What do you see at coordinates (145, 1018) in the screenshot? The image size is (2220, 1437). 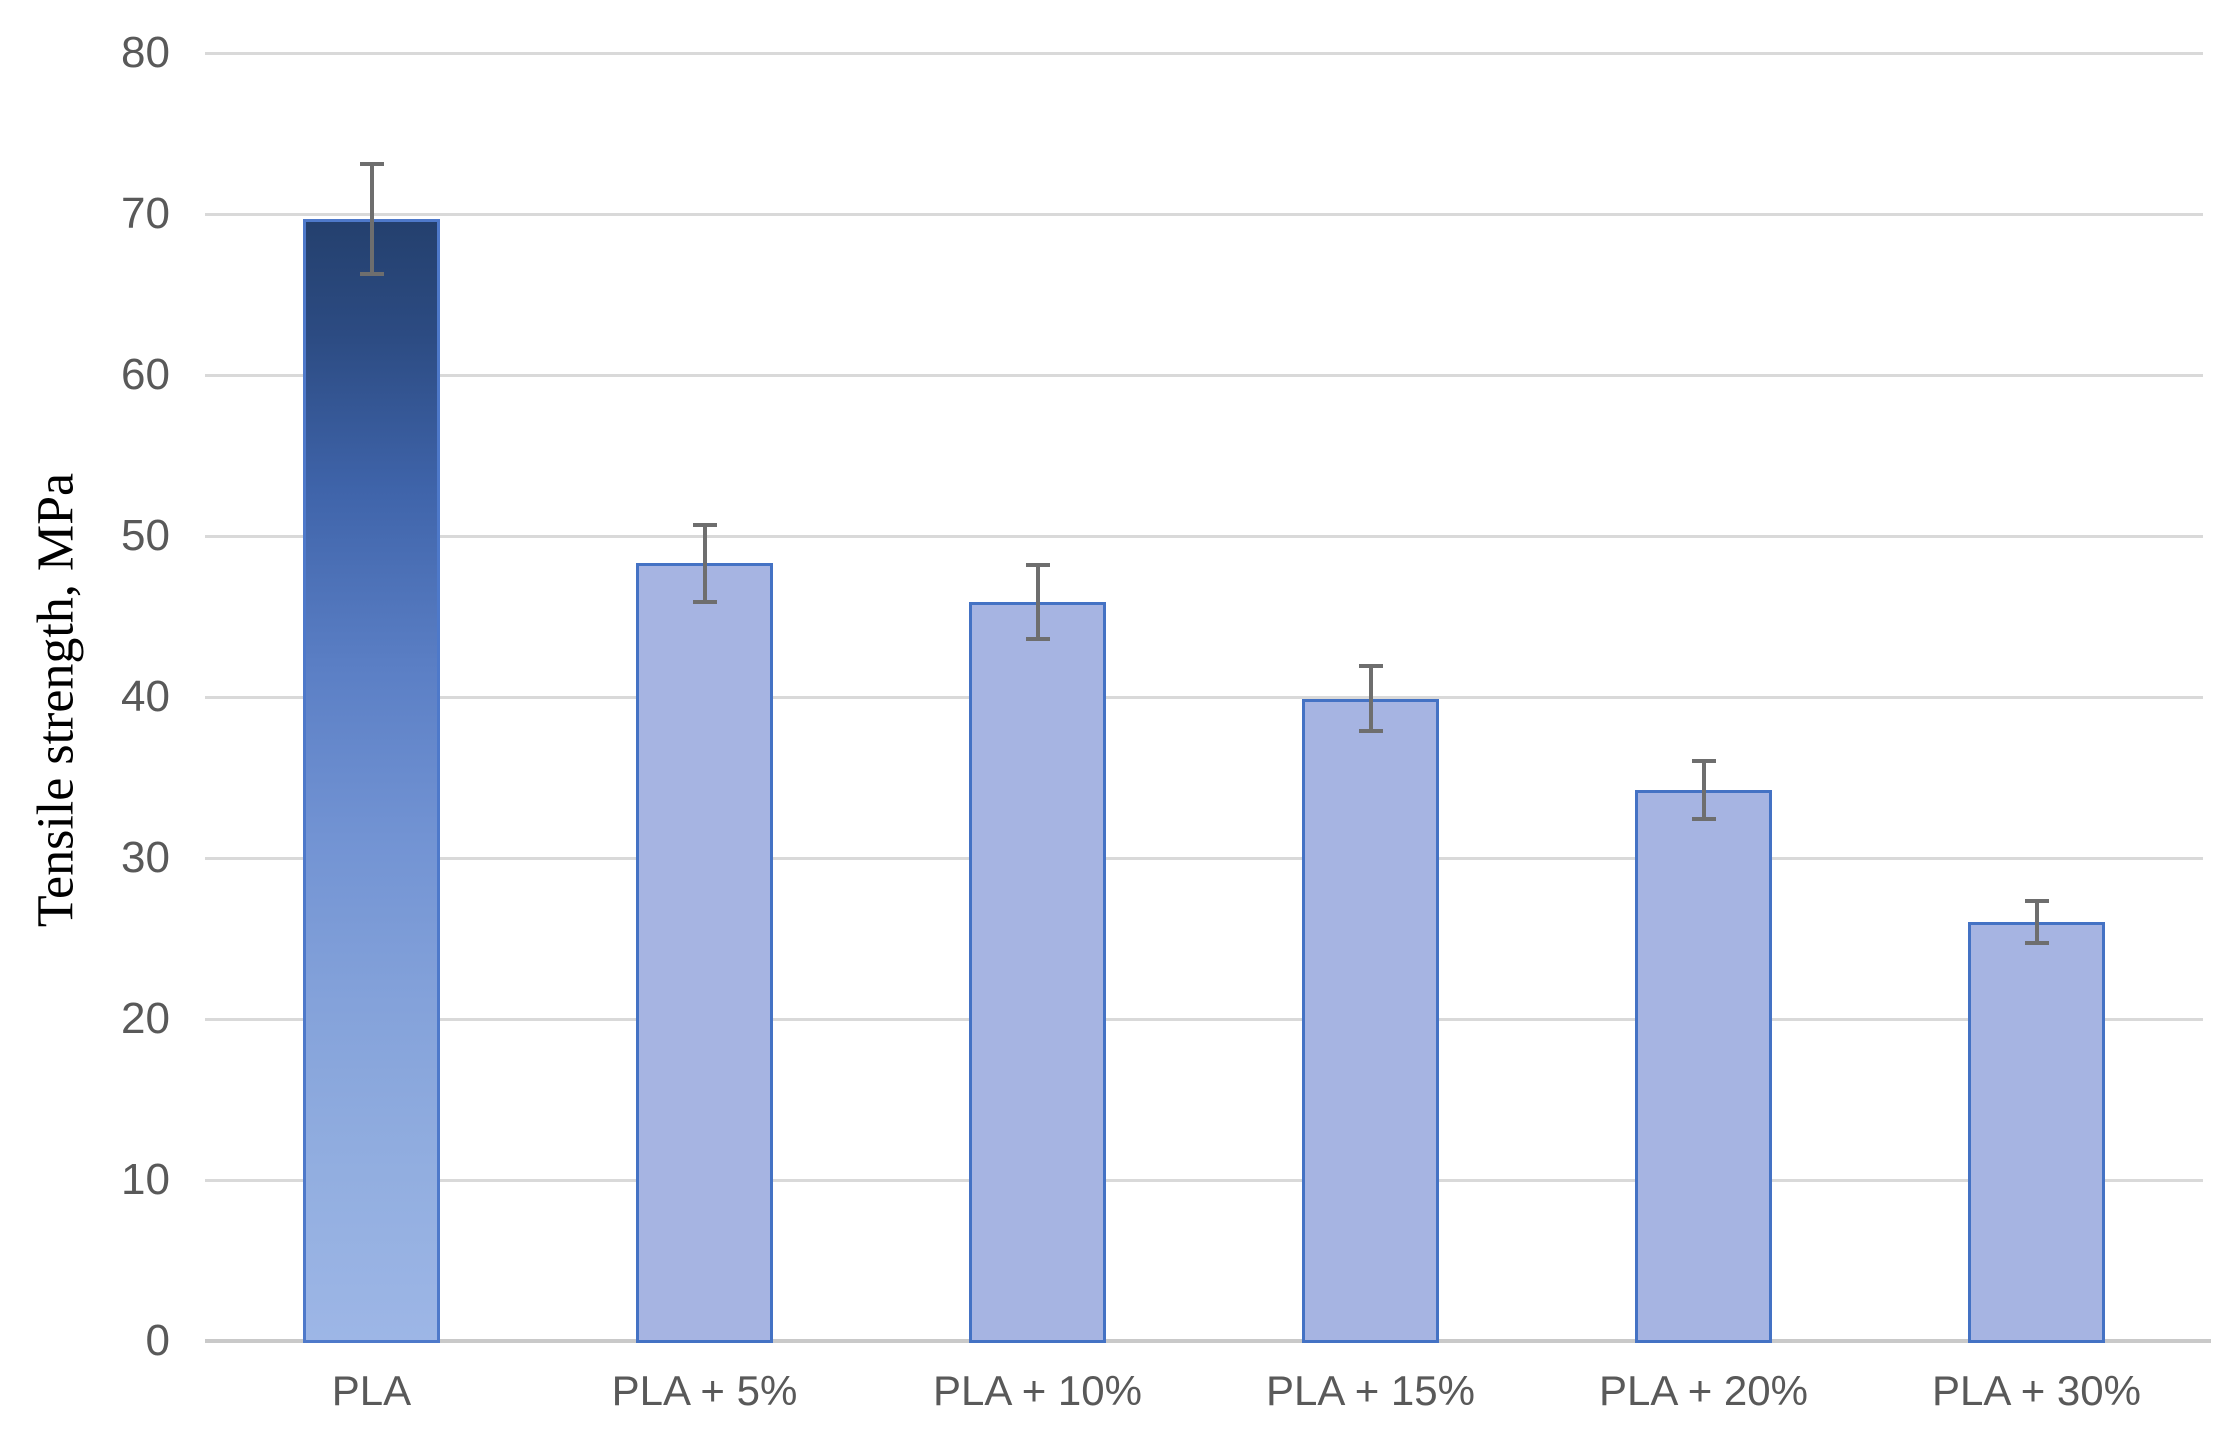 I see `y-tick-label: 20` at bounding box center [145, 1018].